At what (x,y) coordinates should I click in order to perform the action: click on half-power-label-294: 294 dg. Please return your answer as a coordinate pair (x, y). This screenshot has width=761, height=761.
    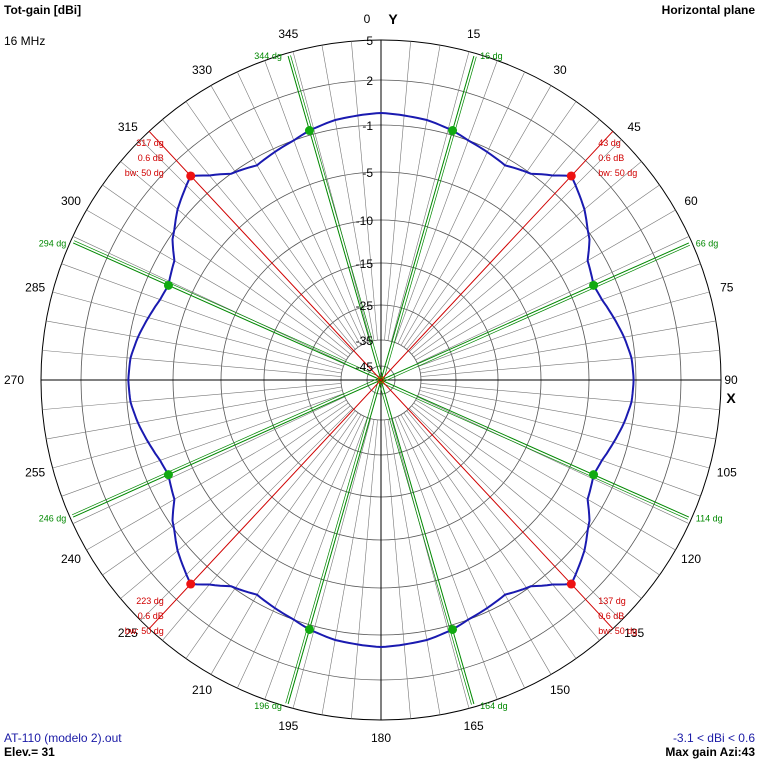
    Looking at the image, I should click on (53, 244).